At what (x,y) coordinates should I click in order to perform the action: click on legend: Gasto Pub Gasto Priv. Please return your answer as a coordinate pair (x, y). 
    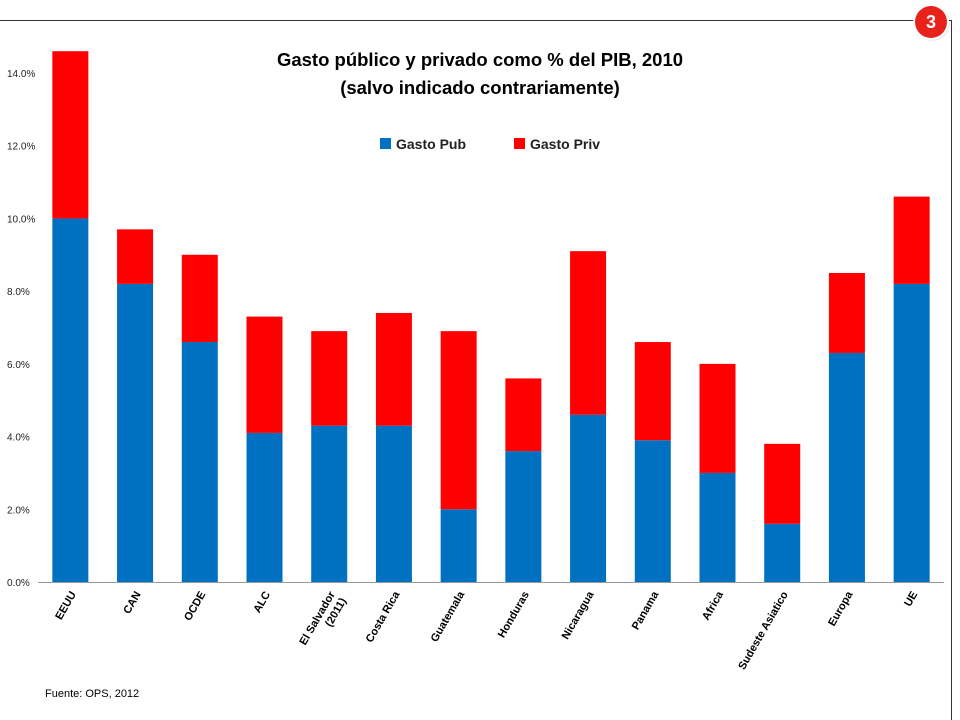
    Looking at the image, I should click on (490, 144).